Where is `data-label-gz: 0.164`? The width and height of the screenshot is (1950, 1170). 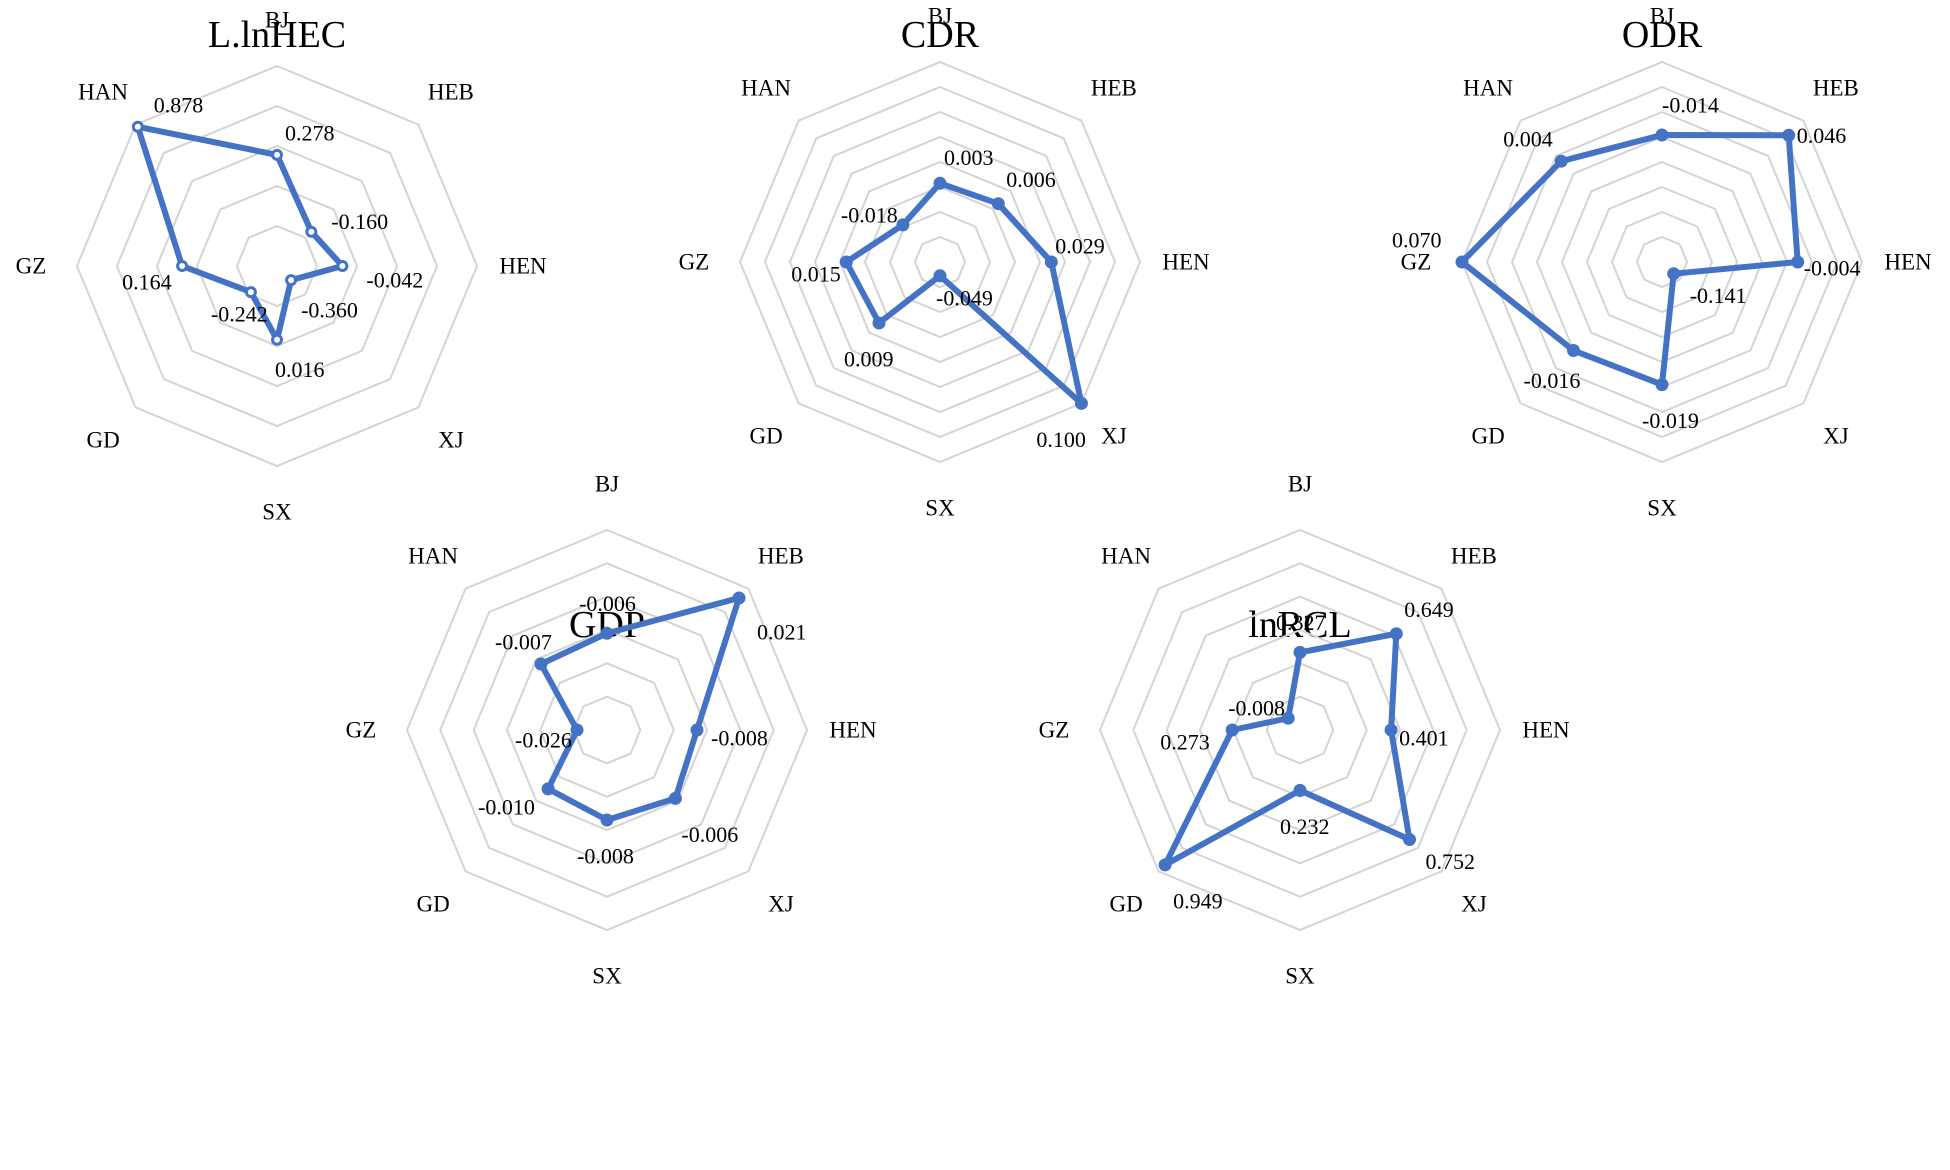
data-label-gz: 0.164 is located at coordinates (147, 282).